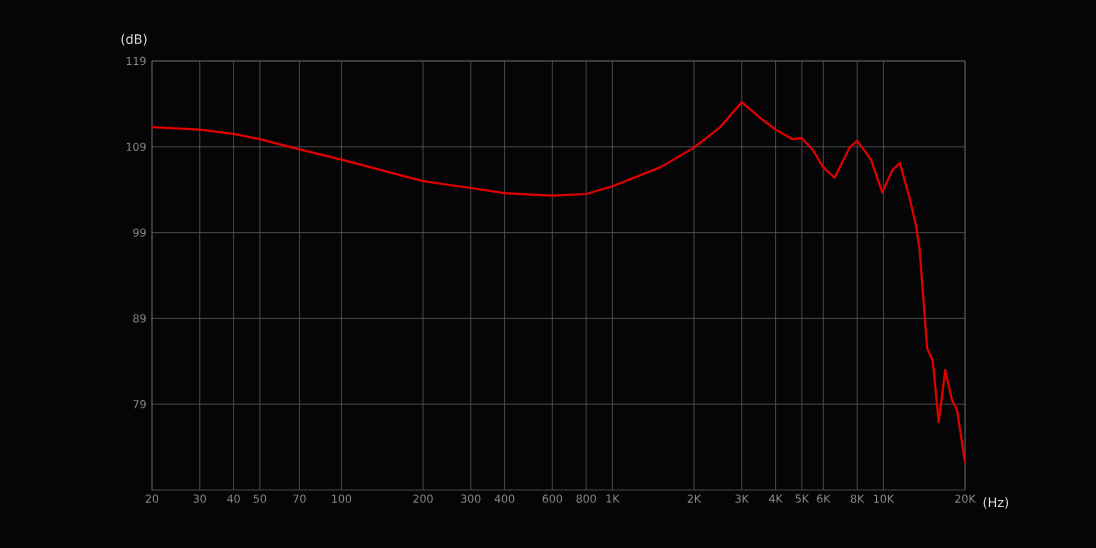  Describe the element at coordinates (139, 232) in the screenshot. I see `y-tick-label: 99` at that location.